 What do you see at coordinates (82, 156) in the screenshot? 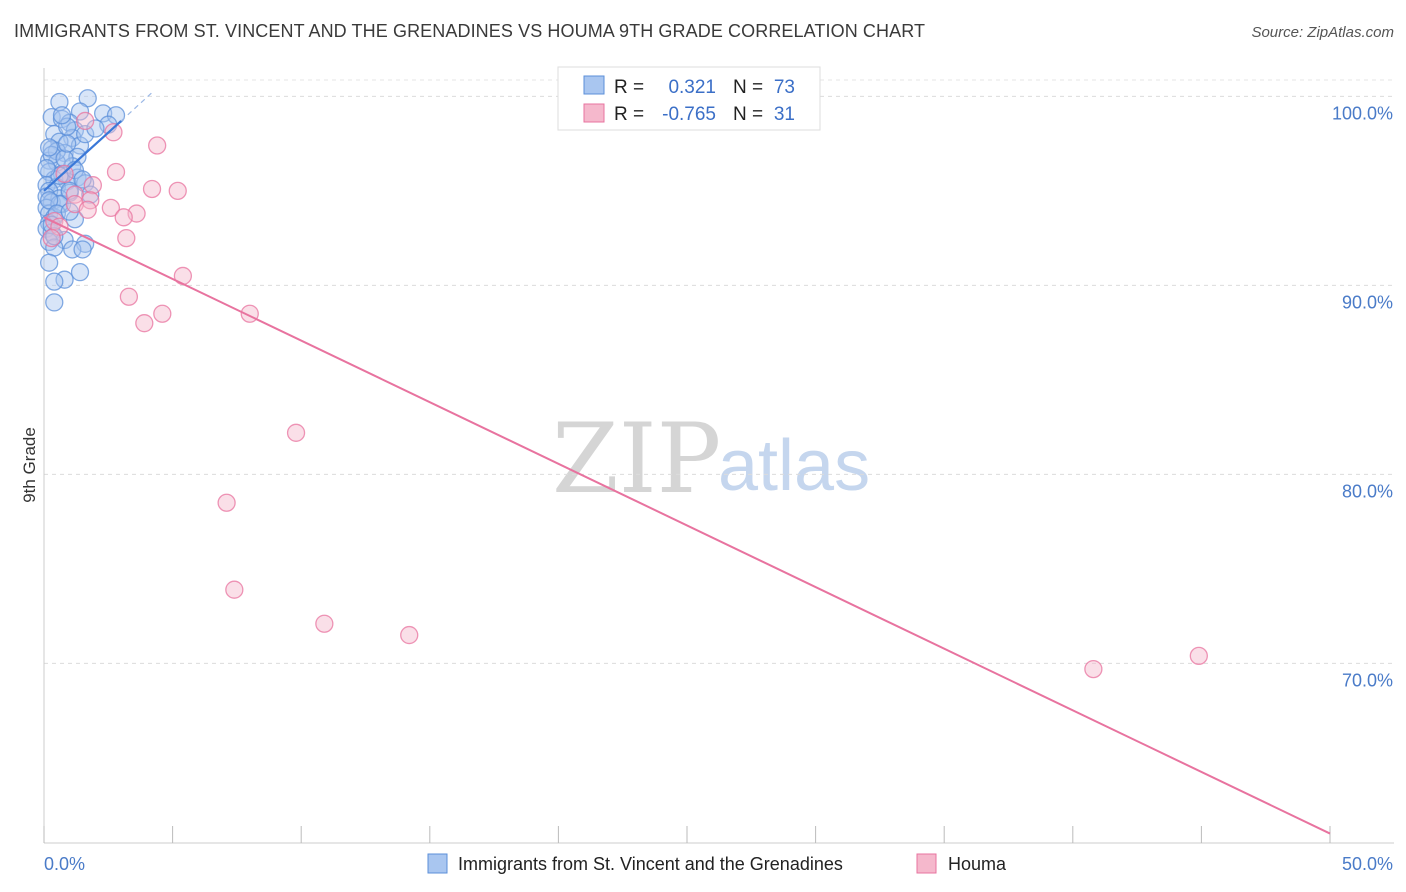
I see `trend-line-blue` at bounding box center [82, 156].